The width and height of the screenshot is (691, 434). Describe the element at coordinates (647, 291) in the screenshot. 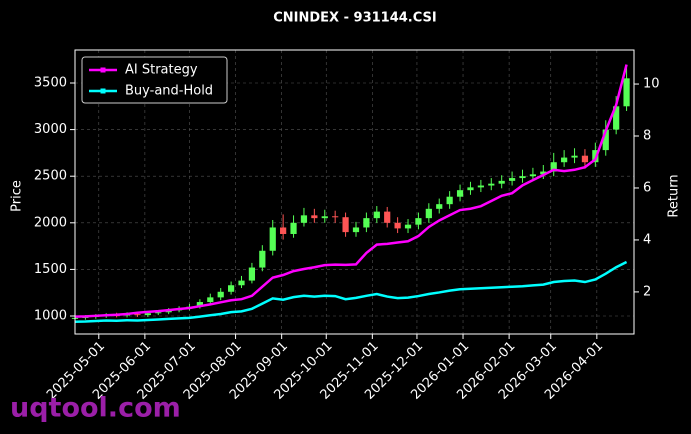

I see `y2-tick-label: 2` at that location.